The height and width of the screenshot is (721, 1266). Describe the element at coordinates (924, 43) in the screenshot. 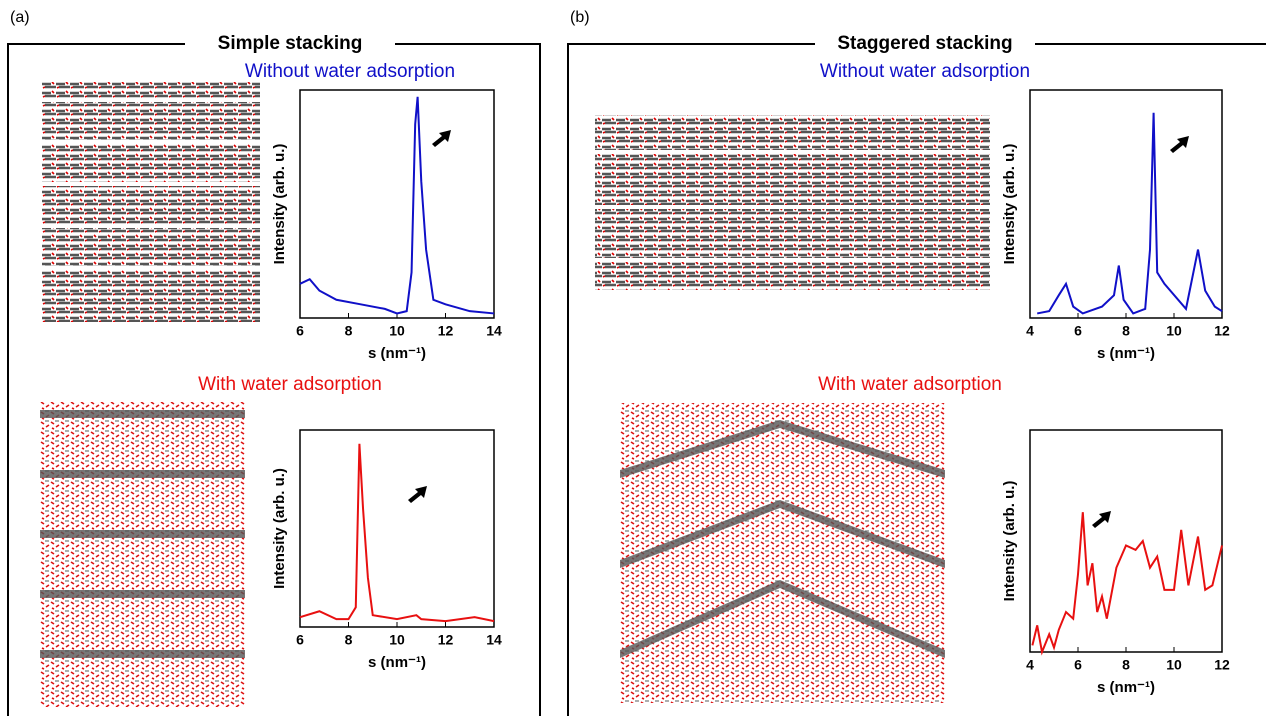

I see `panel-title: Staggered stacking` at that location.